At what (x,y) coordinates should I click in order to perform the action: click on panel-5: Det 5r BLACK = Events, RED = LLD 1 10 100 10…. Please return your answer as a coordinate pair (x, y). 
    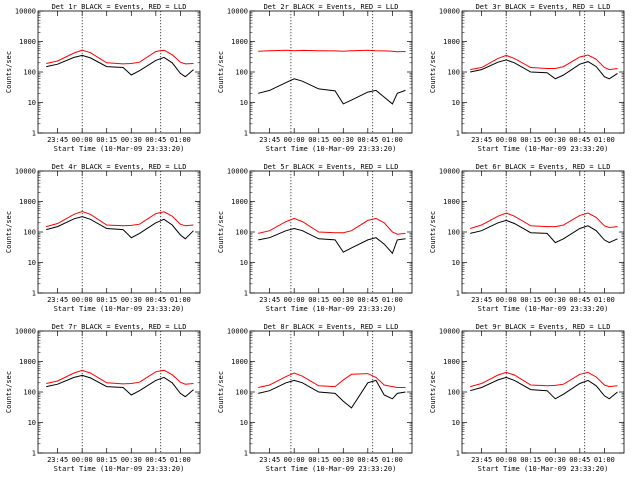
    Looking at the image, I should click on (315, 238).